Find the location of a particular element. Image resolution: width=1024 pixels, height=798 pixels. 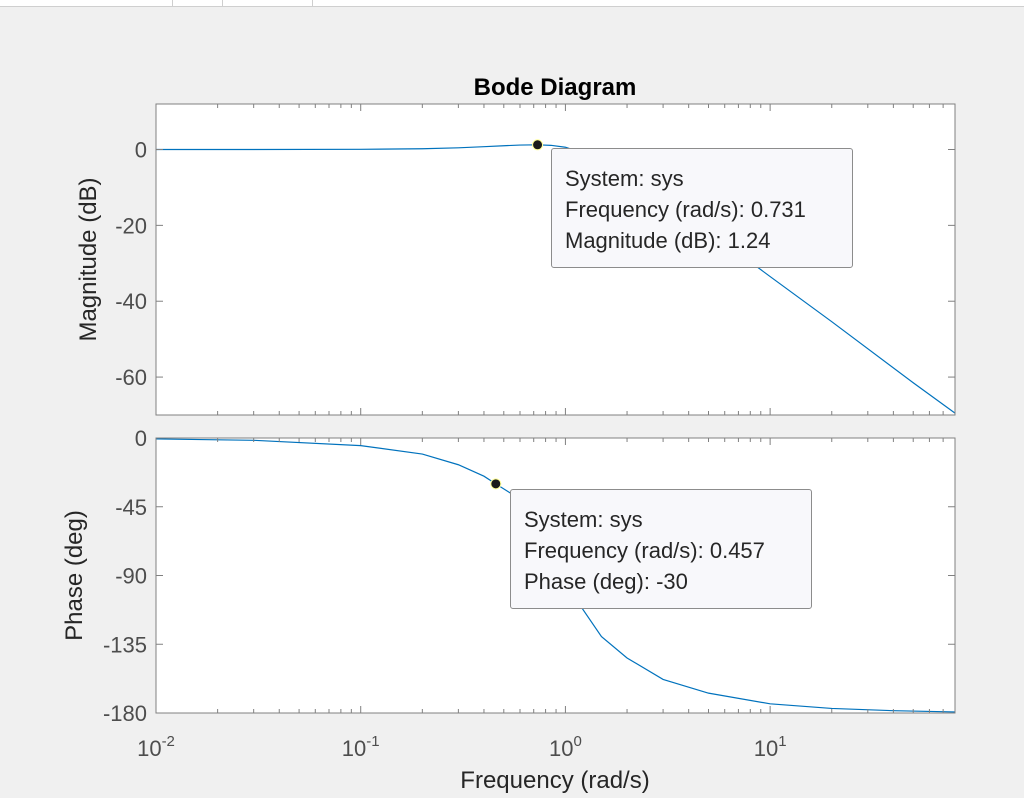

x-tick-label: 10⁻¹ is located at coordinates (361, 747).